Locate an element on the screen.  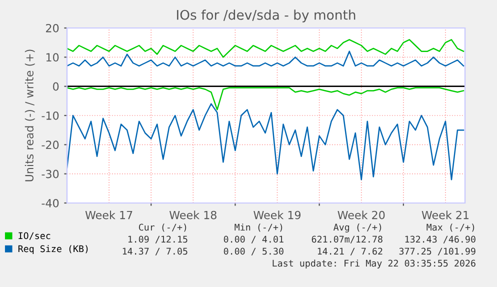
text: 14.21 / 7.62 is located at coordinates (350, 252).